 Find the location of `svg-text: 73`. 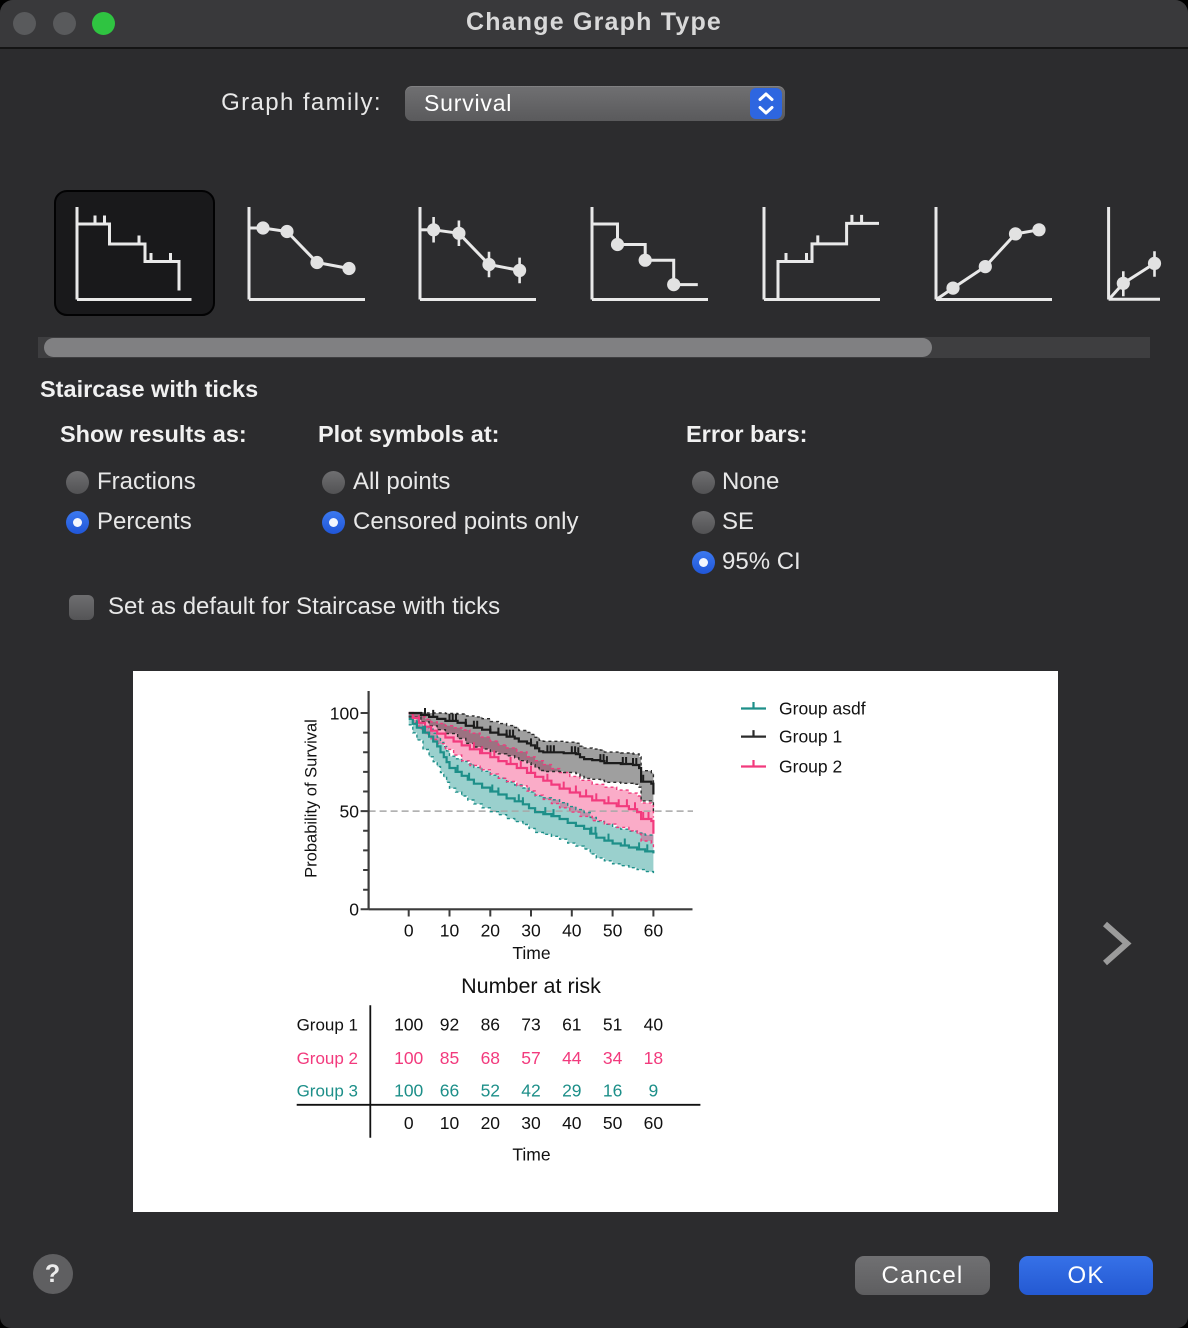

svg-text: 73 is located at coordinates (530, 1024).